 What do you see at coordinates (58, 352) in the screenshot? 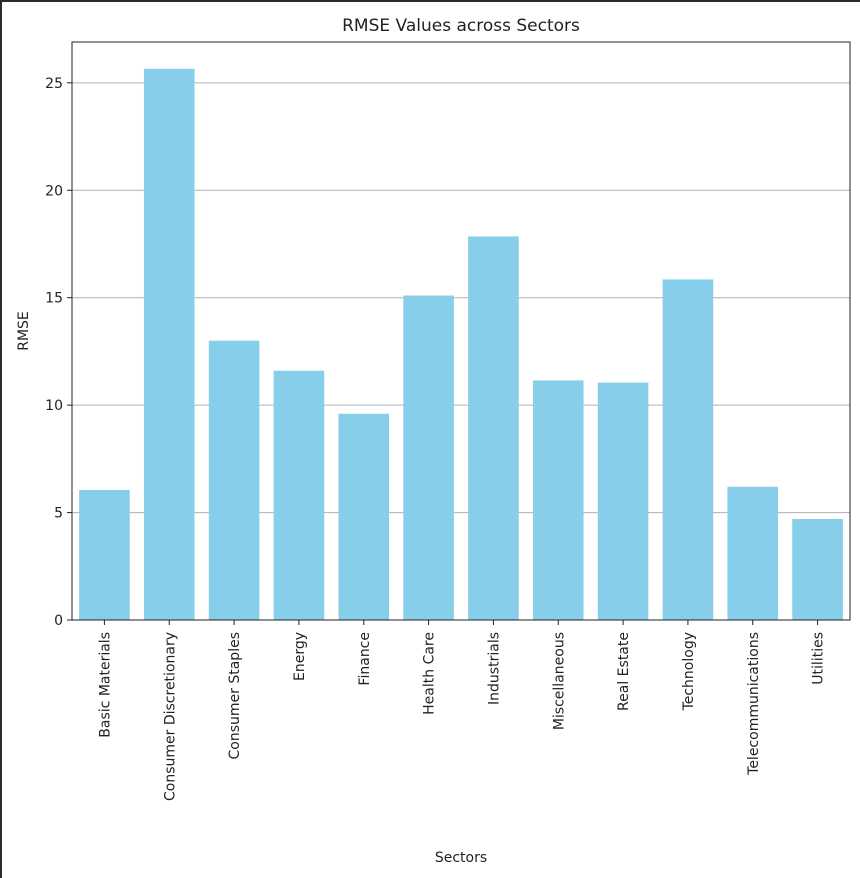
I see `y-axis: 0 5 10 15 20 25` at bounding box center [58, 352].